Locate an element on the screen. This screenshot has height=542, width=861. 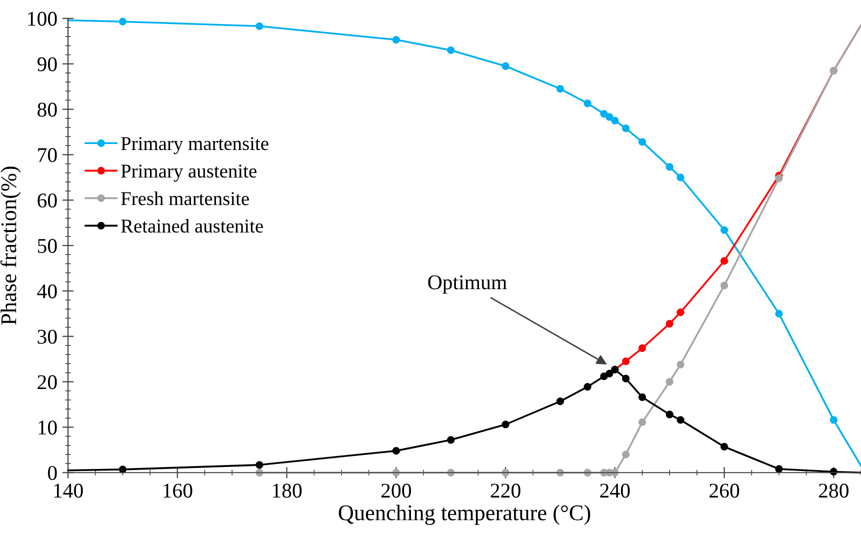
legend-label: Retained austenite is located at coordinates (192, 225).